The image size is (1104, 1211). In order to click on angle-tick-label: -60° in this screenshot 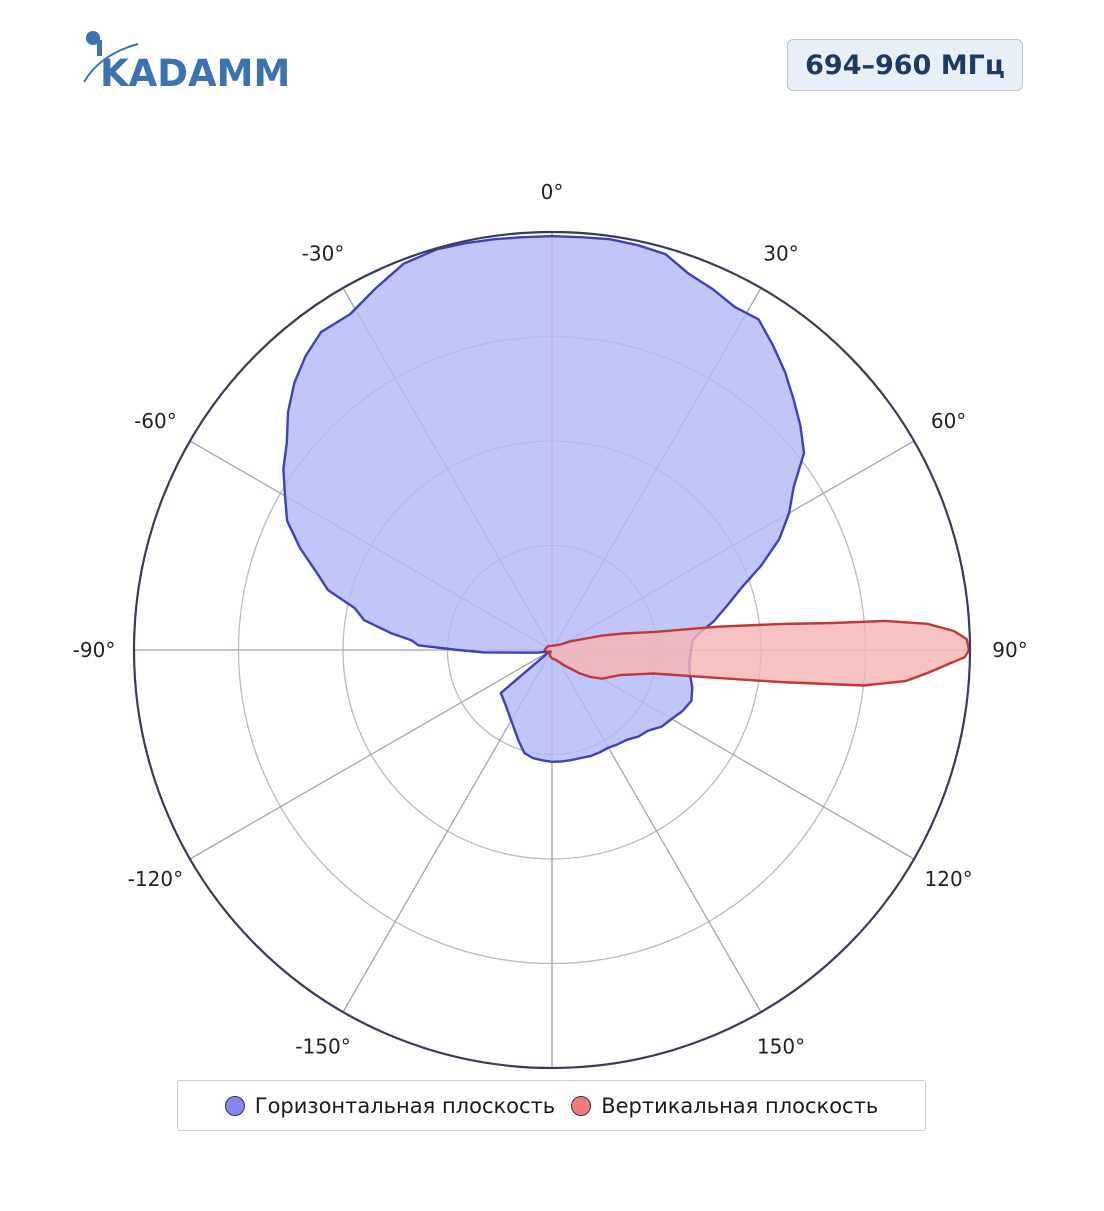, I will do `click(155, 421)`.